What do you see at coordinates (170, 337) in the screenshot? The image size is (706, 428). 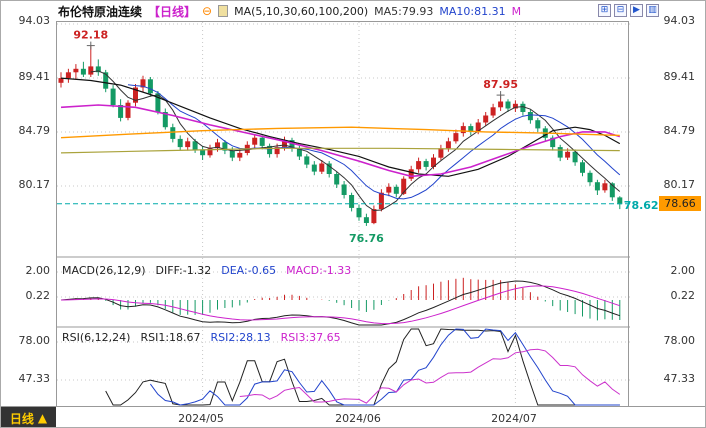 I see `rsi1-value: RSI1:18.67` at bounding box center [170, 337].